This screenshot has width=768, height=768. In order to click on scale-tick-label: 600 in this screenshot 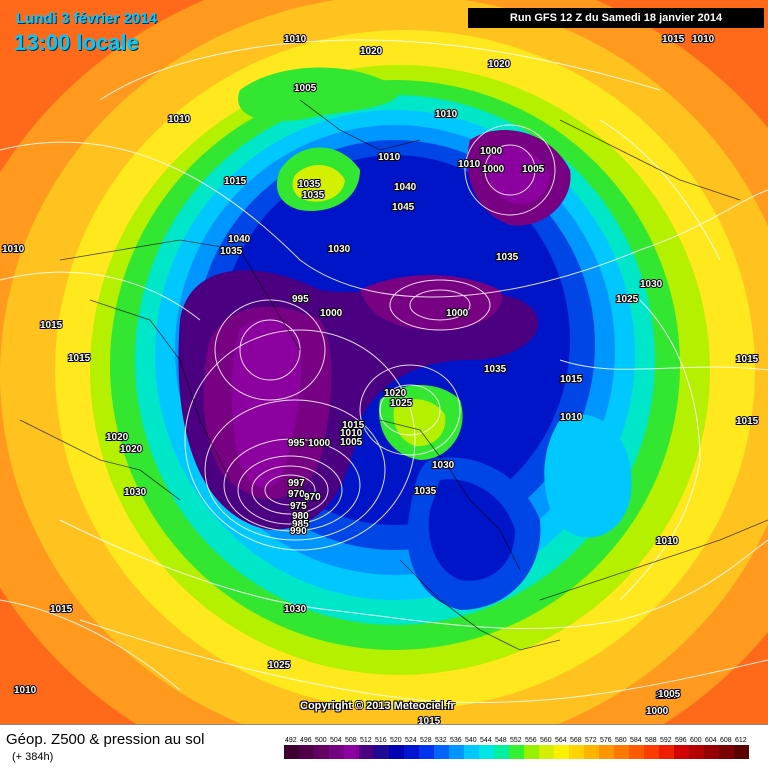, I will do `click(696, 740)`.